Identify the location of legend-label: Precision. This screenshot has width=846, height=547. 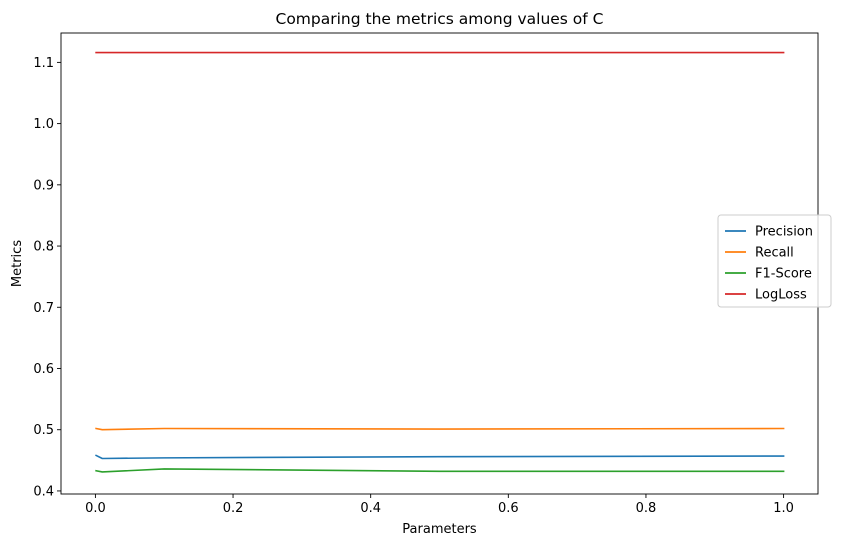
(784, 232).